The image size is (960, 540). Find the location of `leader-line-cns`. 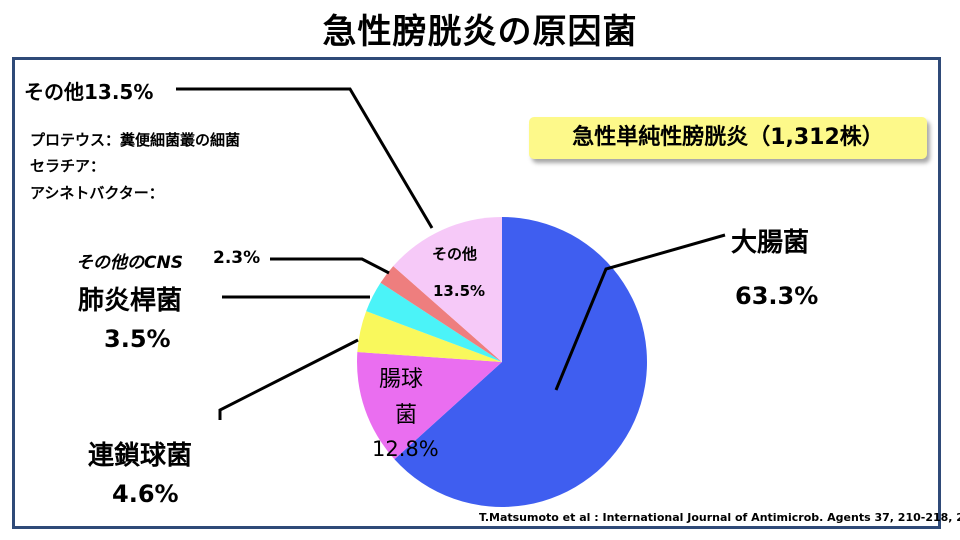

leader-line-cns is located at coordinates (330, 266).